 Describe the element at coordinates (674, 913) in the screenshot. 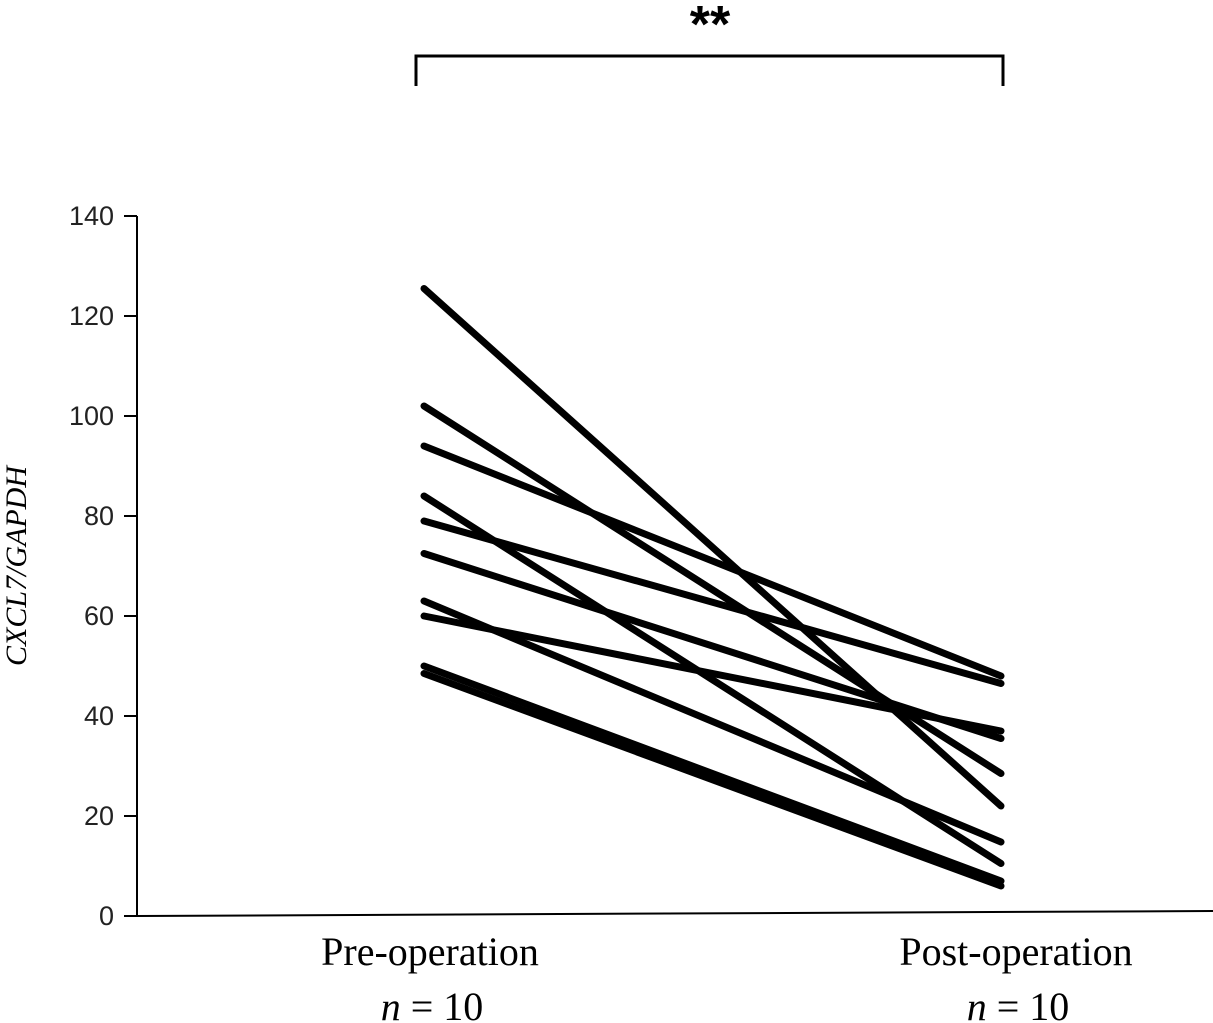

I see `x-axis-line` at that location.